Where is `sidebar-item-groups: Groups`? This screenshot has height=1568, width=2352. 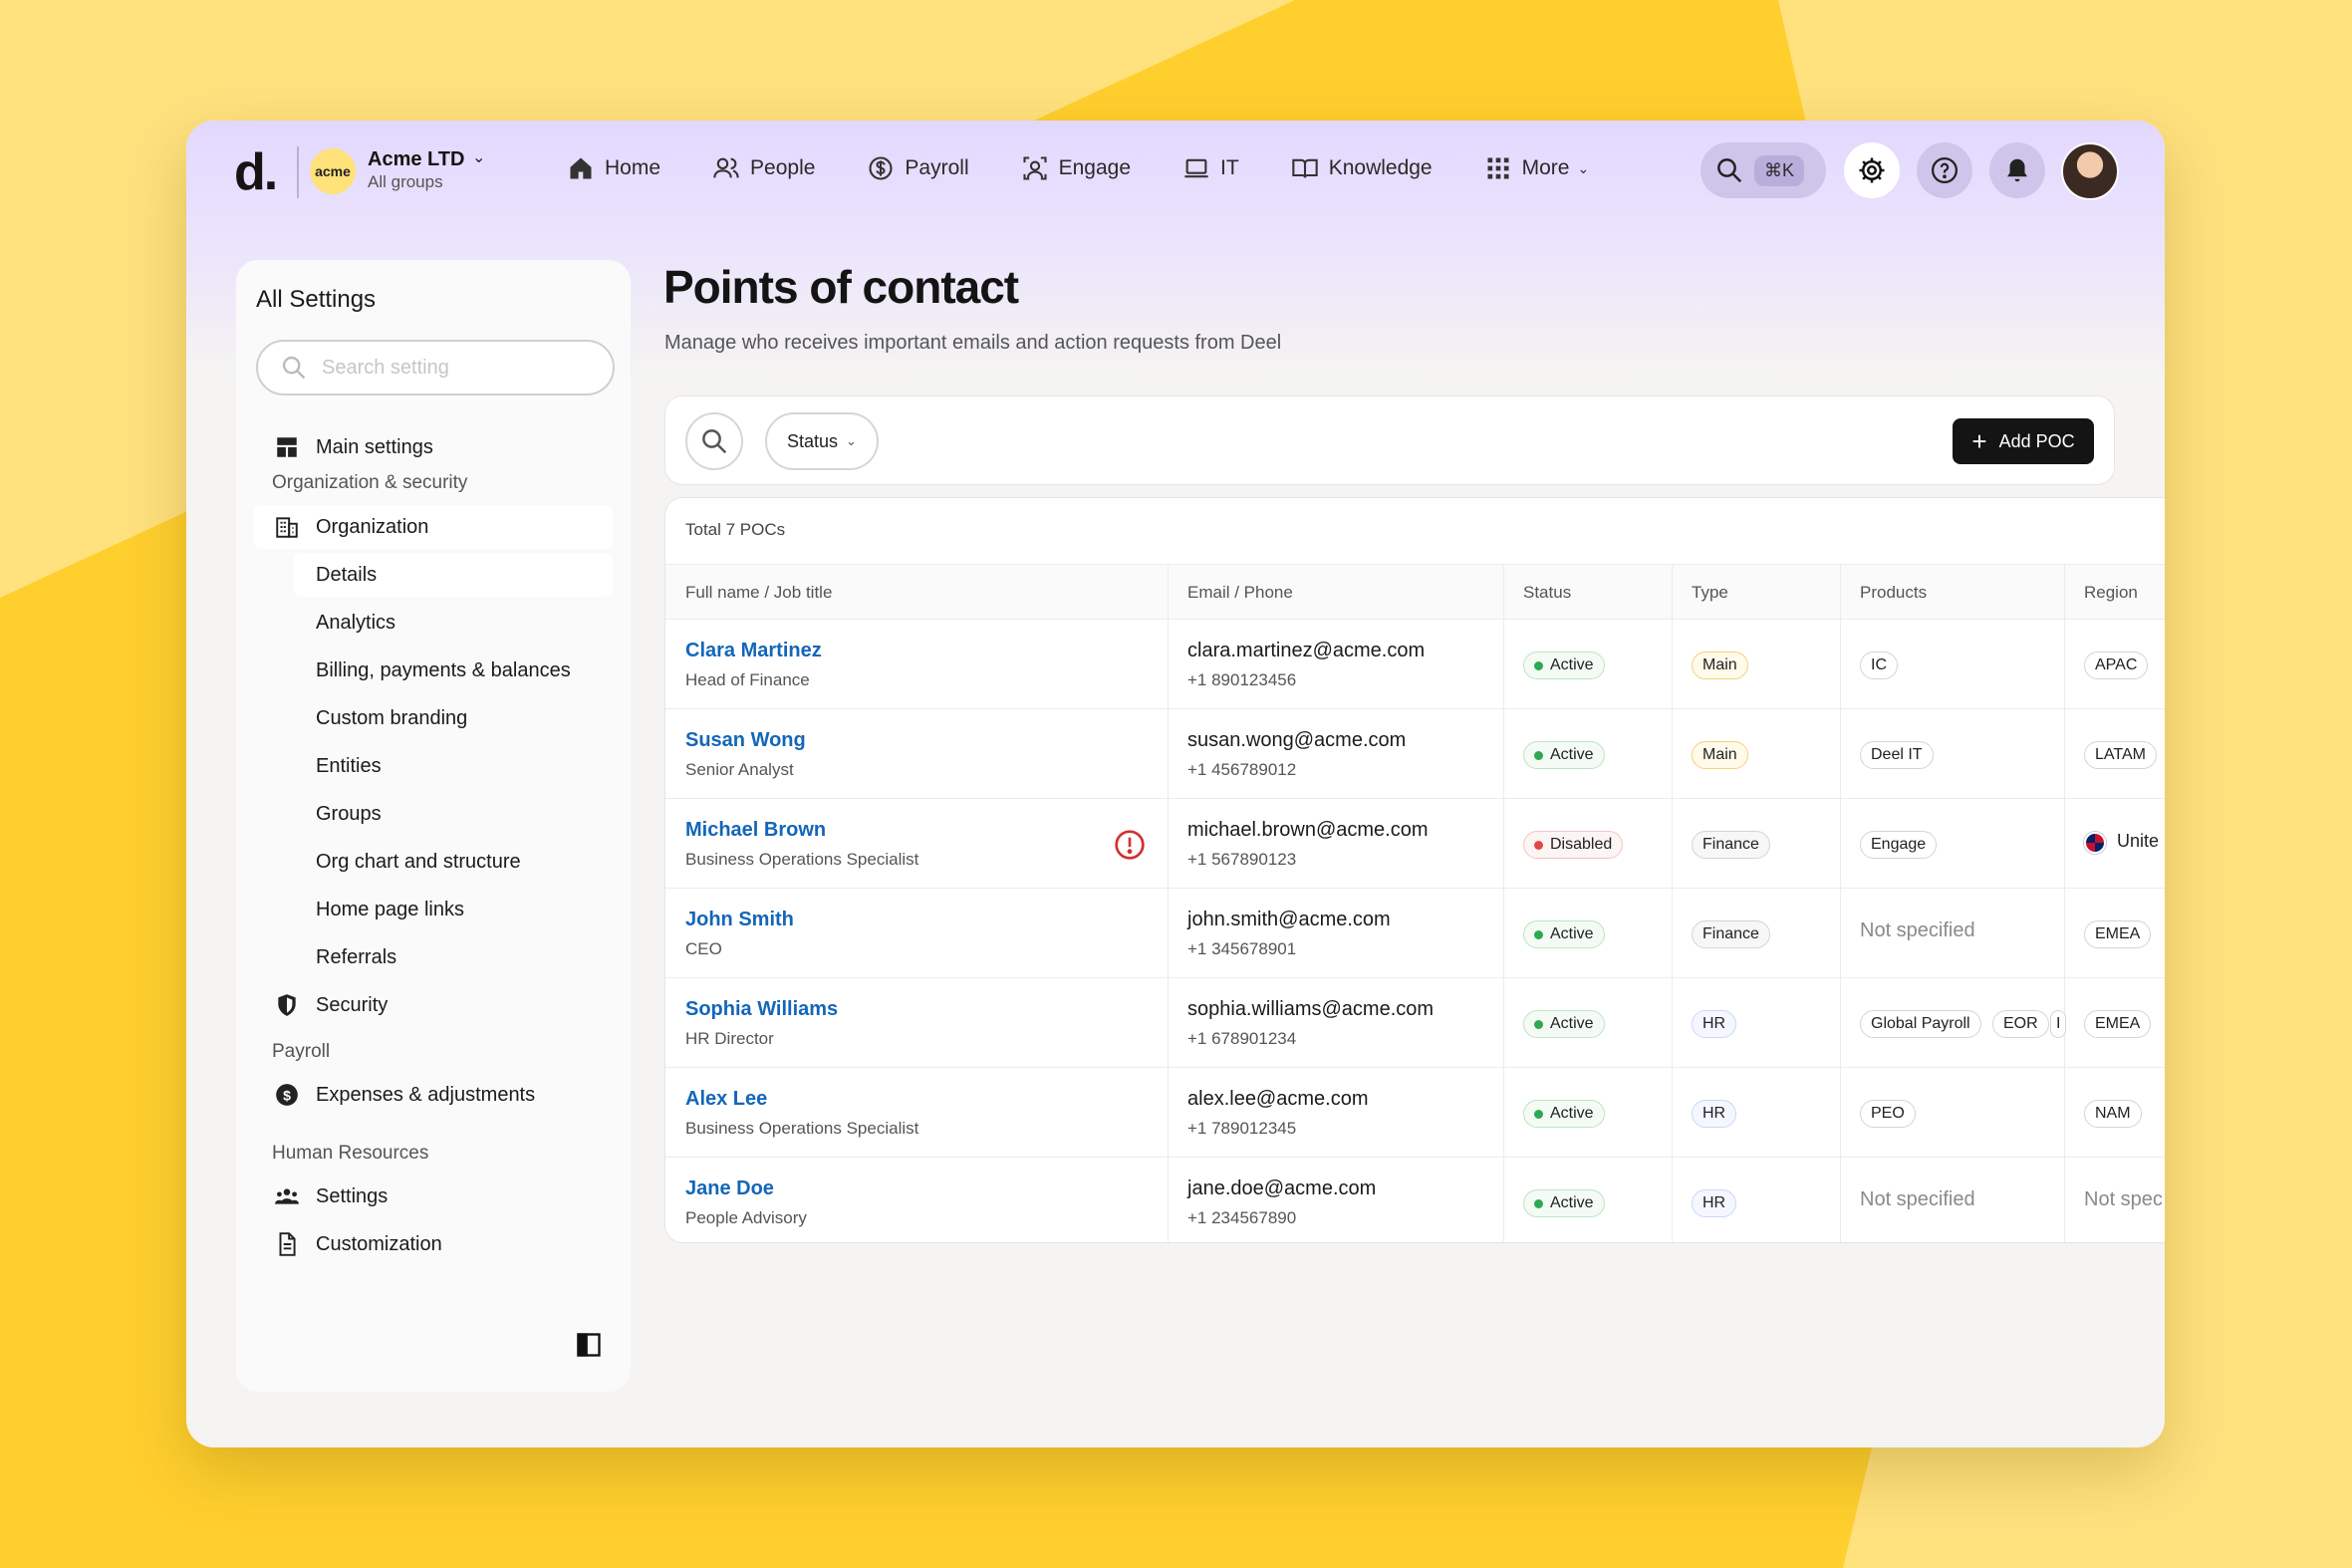
sidebar-item-groups: Groups is located at coordinates (349, 813).